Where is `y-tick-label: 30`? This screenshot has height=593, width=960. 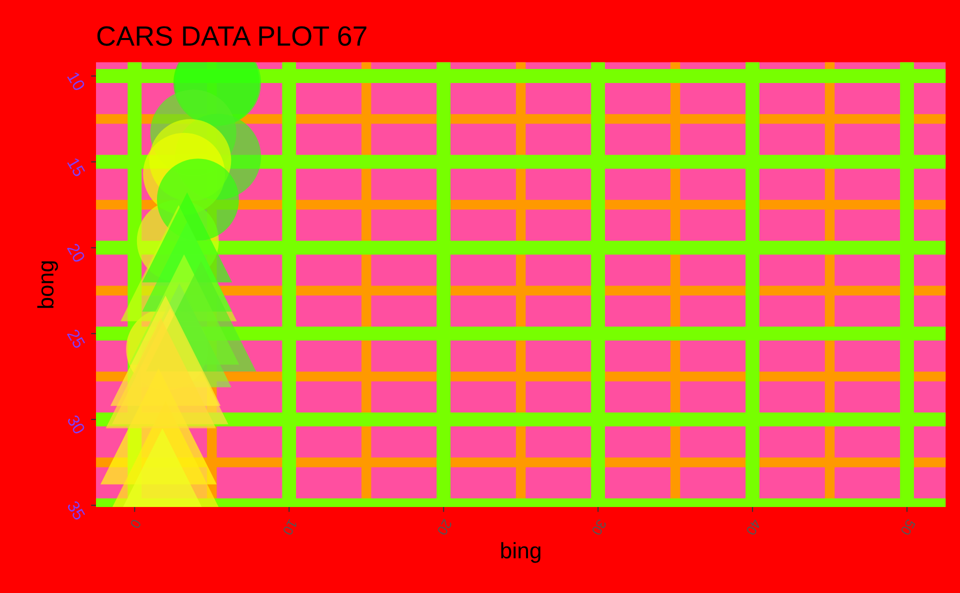
y-tick-label: 30 is located at coordinates (76, 425).